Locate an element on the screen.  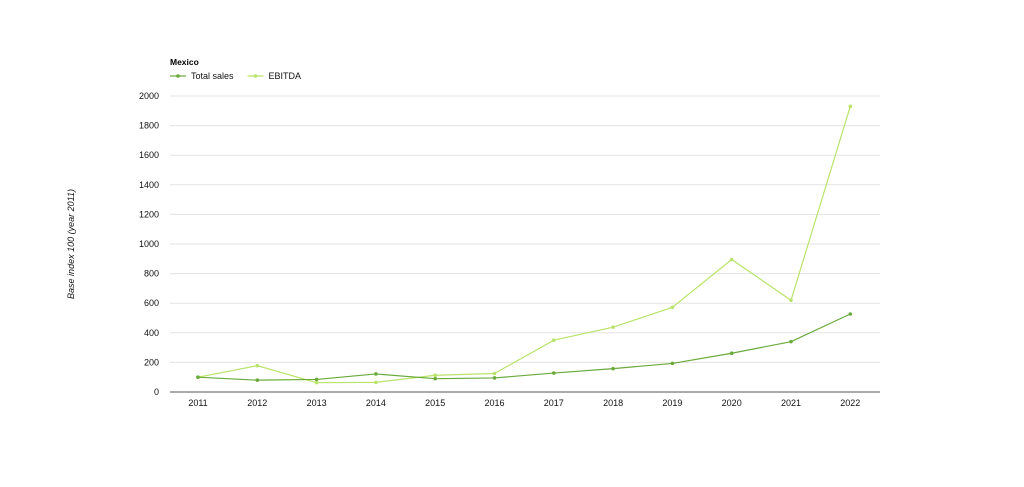
x-tick-label: 2014 is located at coordinates (376, 403).